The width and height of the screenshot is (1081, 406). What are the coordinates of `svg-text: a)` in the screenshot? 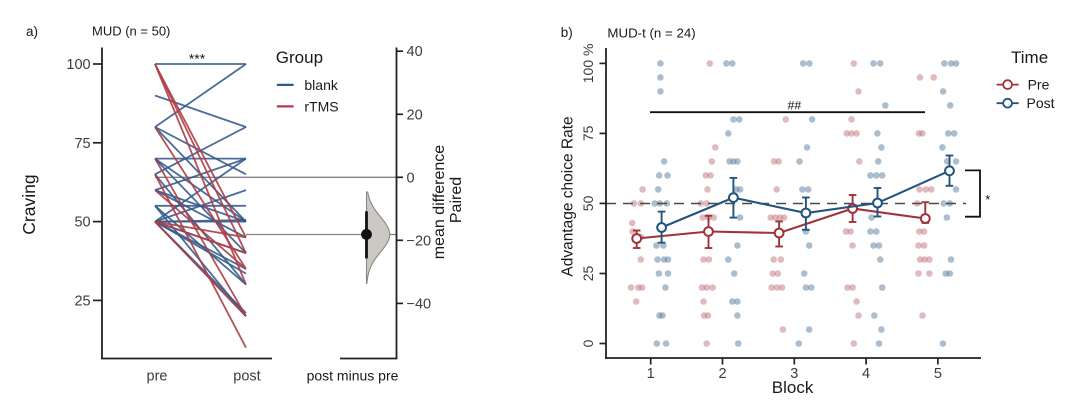 It's located at (32, 31).